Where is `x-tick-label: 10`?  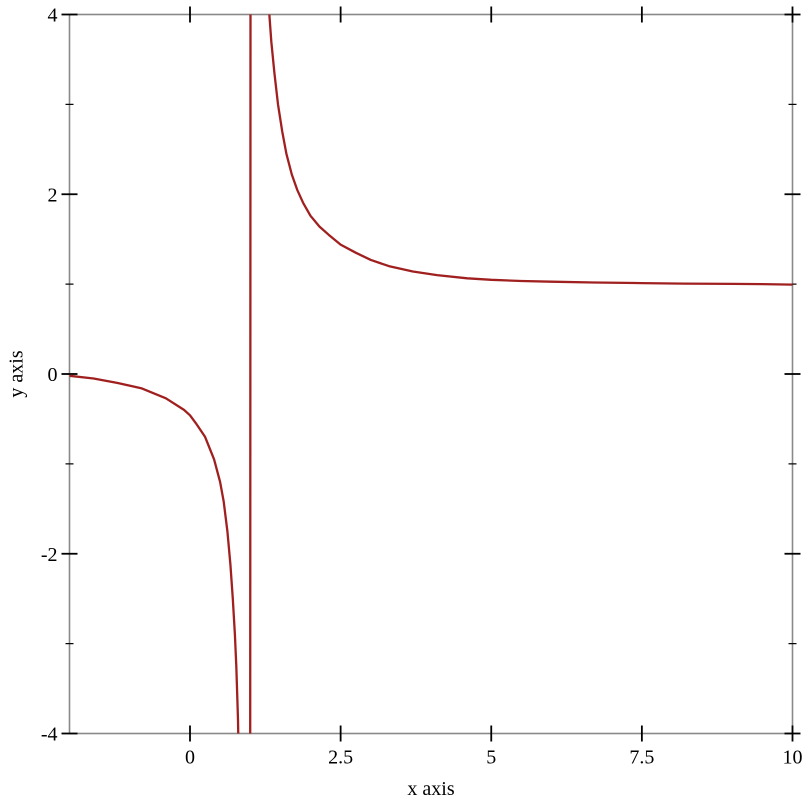
x-tick-label: 10 is located at coordinates (793, 758).